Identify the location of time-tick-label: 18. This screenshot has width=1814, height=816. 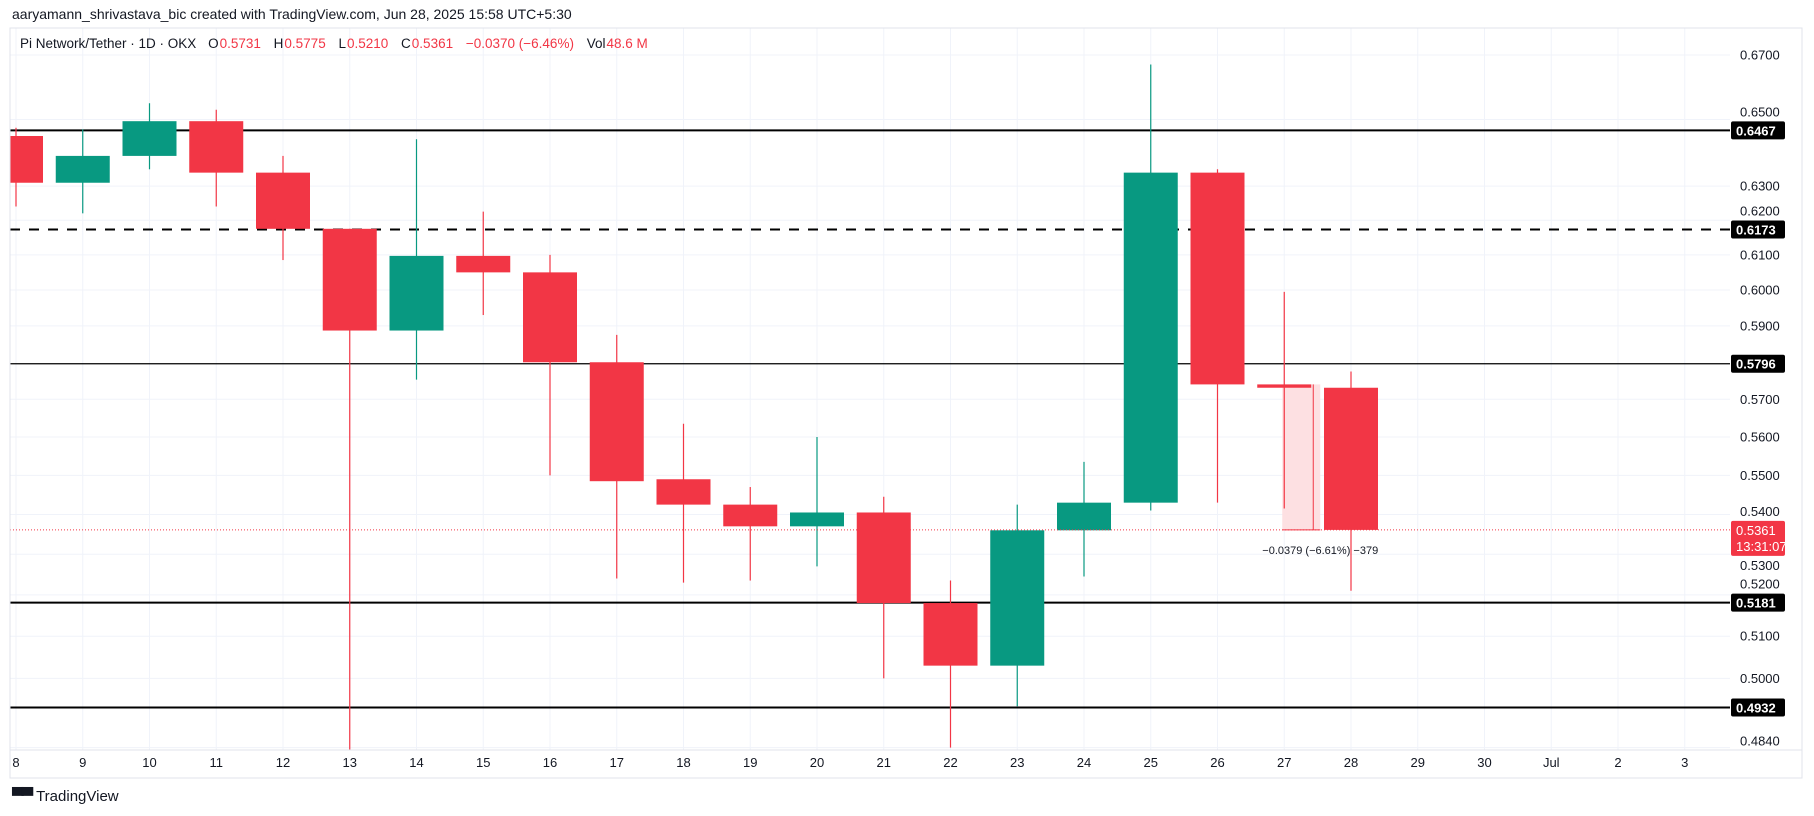
(683, 762).